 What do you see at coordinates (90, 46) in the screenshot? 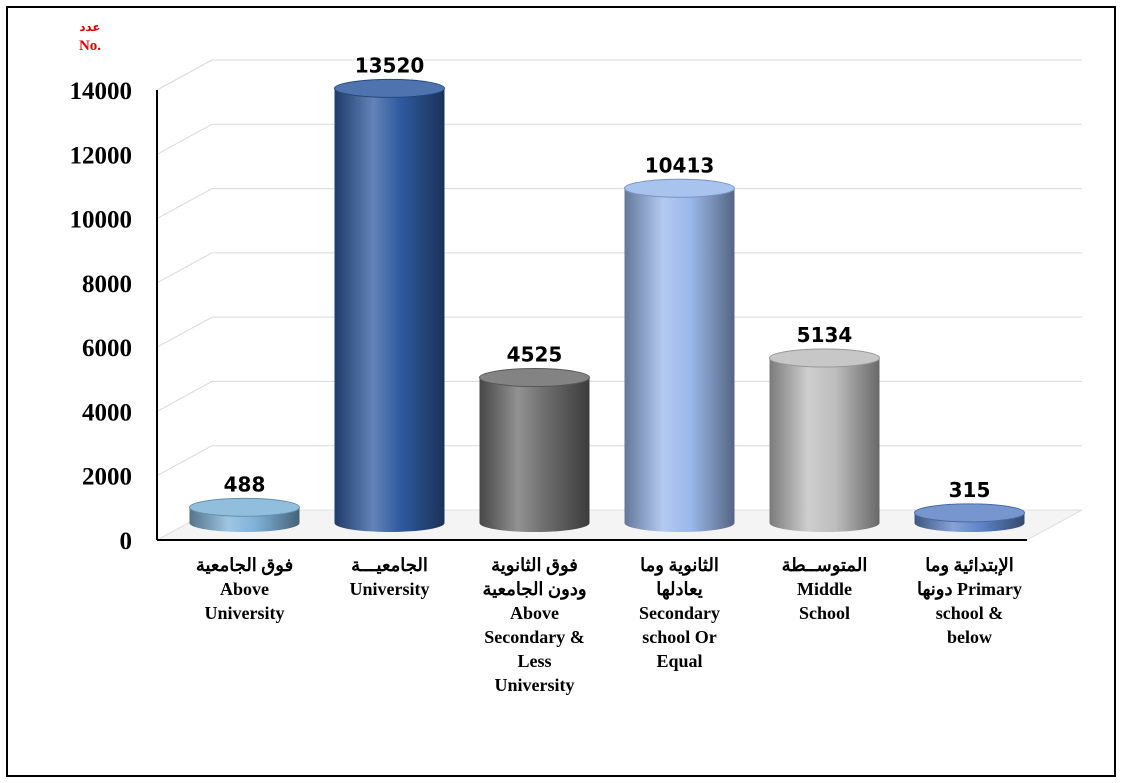
I see `y-axis-label-english: No.` at bounding box center [90, 46].